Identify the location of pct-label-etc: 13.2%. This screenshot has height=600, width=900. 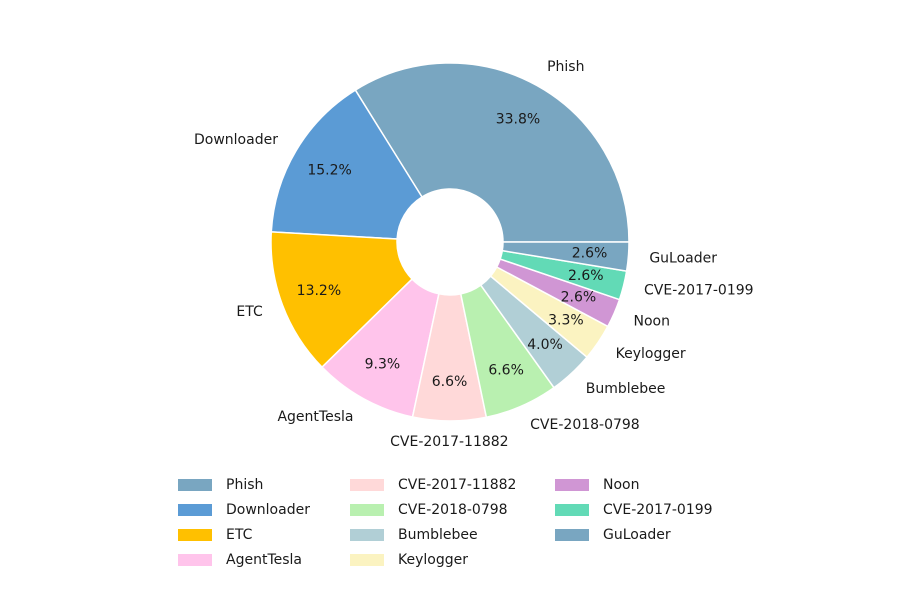
(319, 291).